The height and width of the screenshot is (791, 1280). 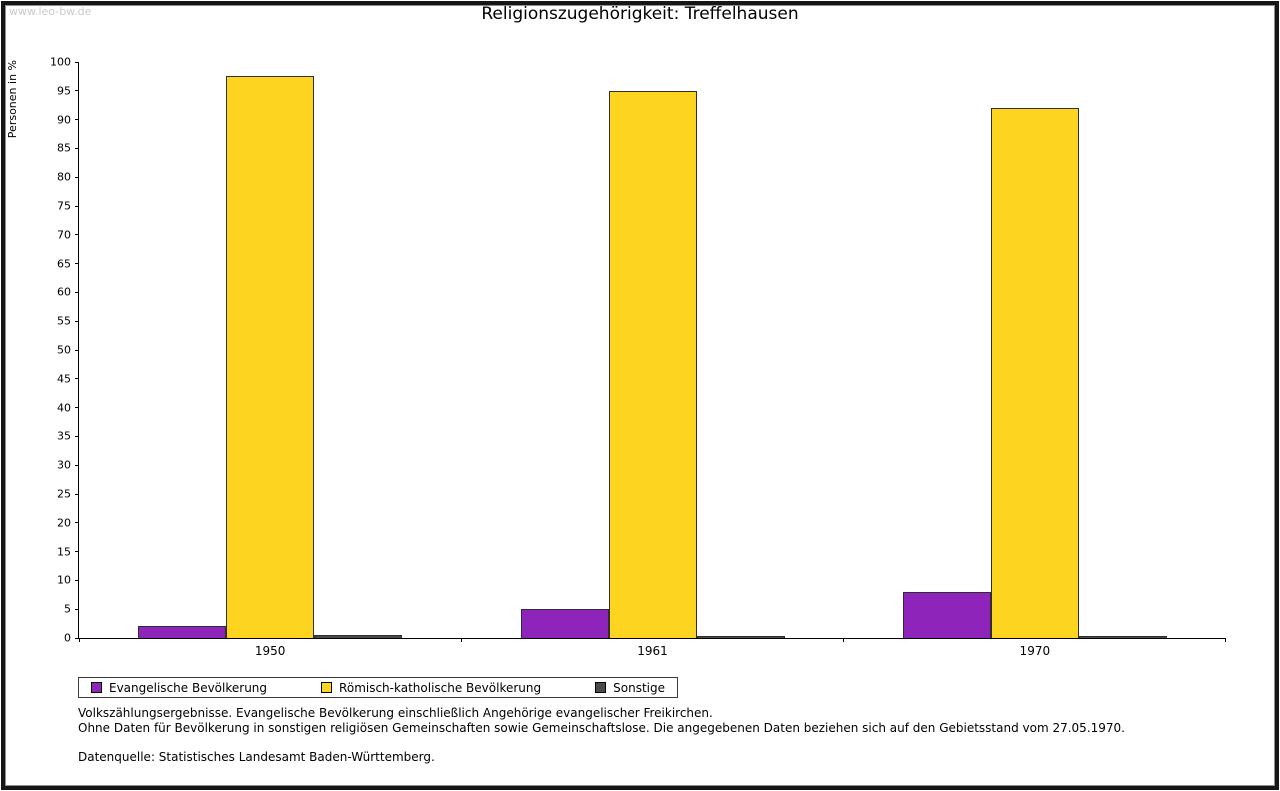 I want to click on y-tick-label: 100, so click(x=60, y=62).